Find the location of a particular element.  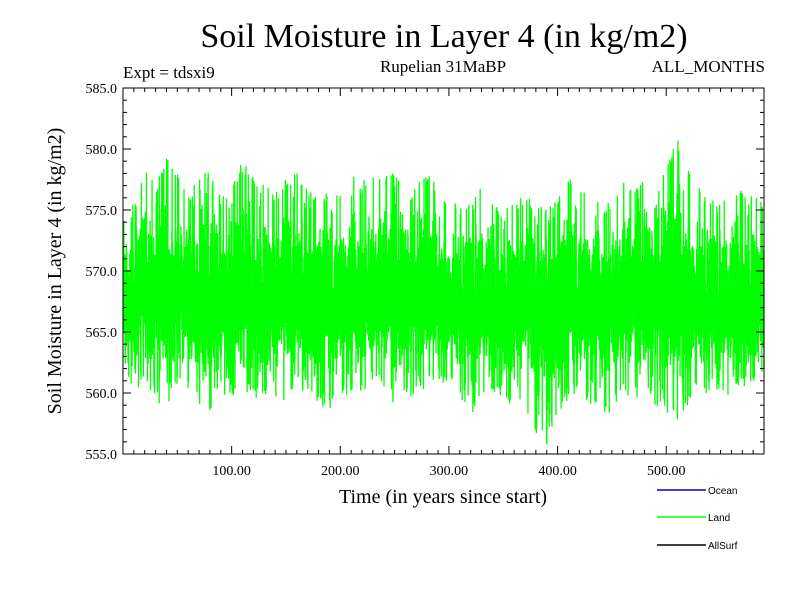

x-tick-label: 300.00 is located at coordinates (449, 471).